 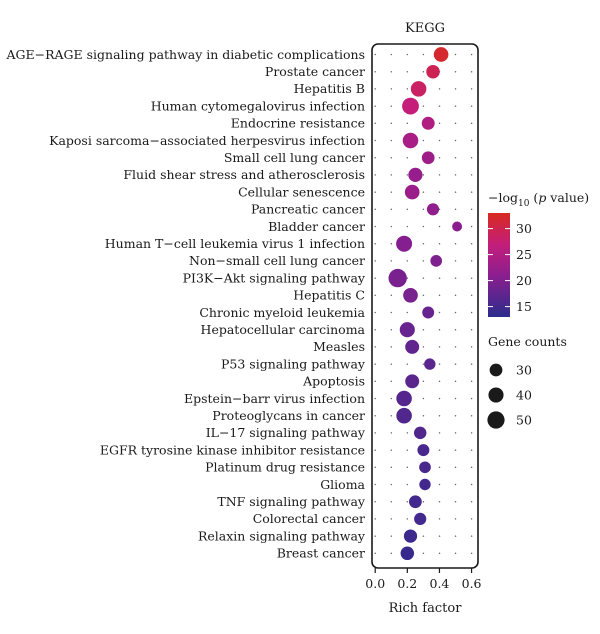 I want to click on category-label: Chronic myeloid leukemia, so click(x=282, y=312).